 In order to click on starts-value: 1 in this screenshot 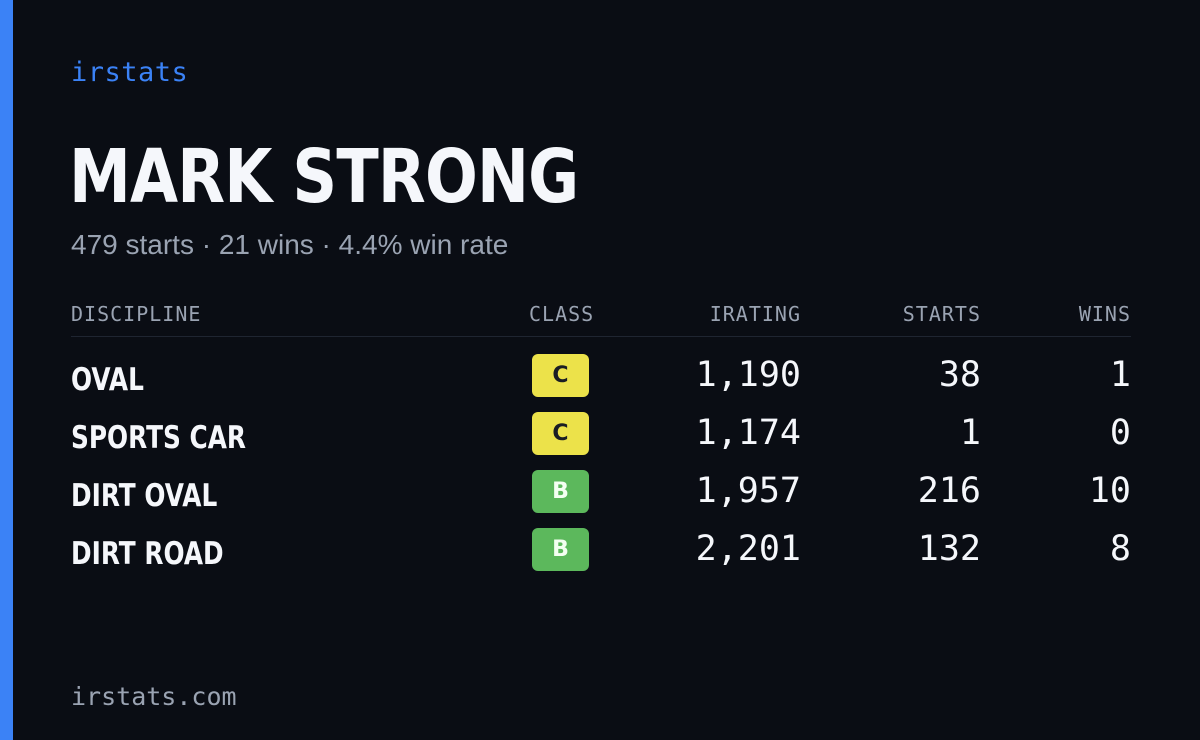, I will do `click(970, 433)`.